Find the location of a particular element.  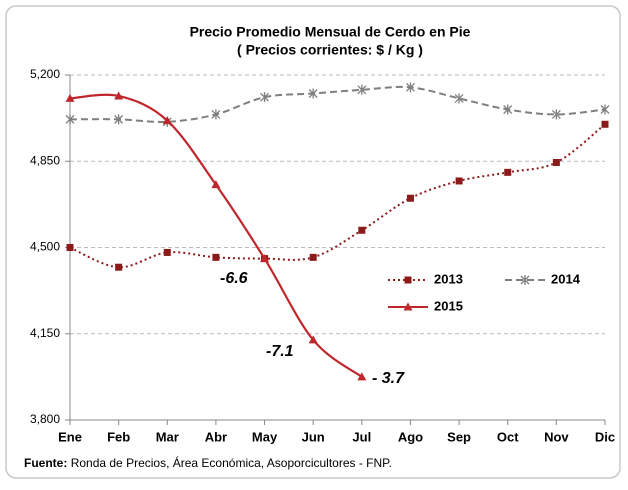

x-tick-label: Dic is located at coordinates (605, 436).